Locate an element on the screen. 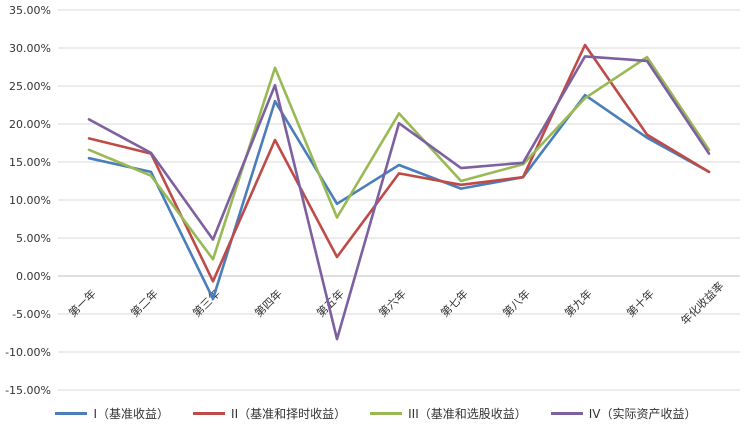 This screenshot has width=752, height=429. y-tick-label: 20.00% is located at coordinates (30, 124).